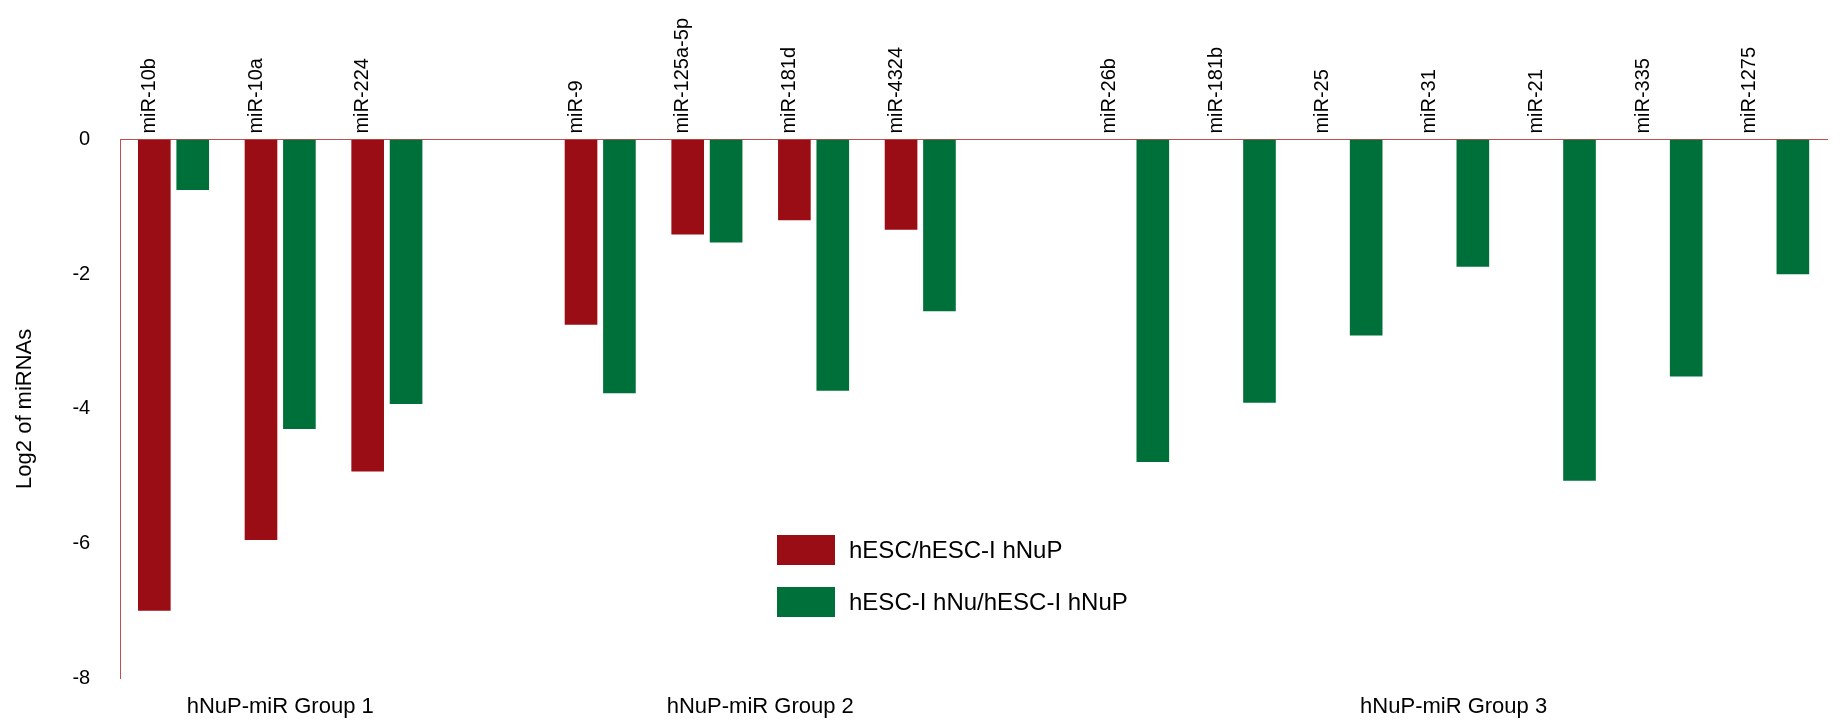 The image size is (1847, 723). I want to click on text: hNuP-miR Group 3, so click(1454, 706).